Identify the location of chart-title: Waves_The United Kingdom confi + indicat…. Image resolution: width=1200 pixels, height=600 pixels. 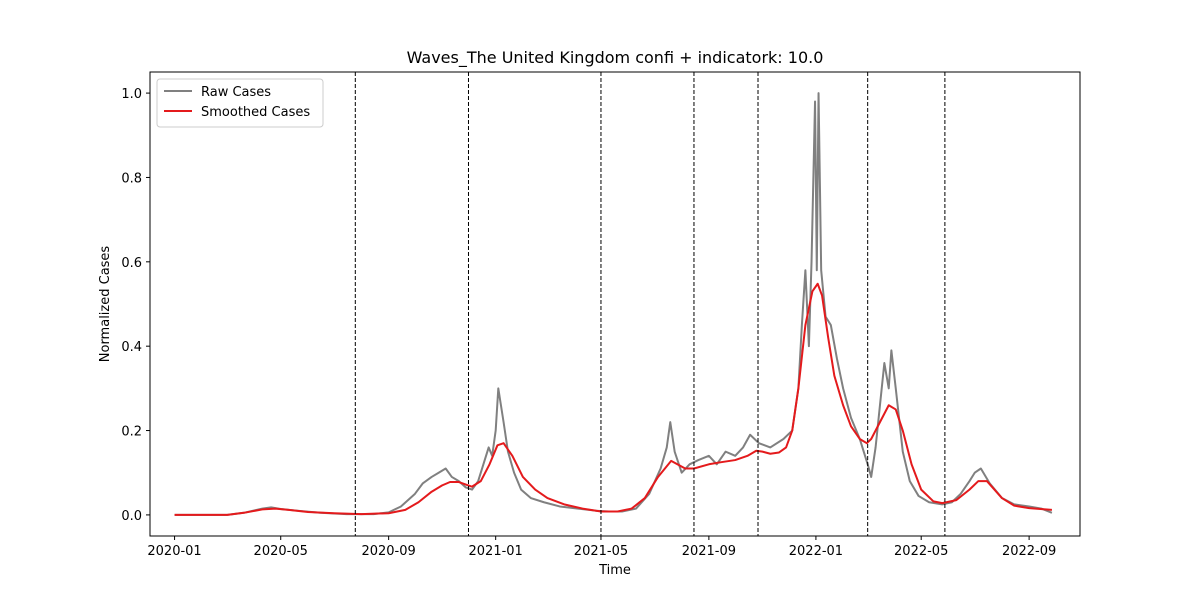
(615, 58).